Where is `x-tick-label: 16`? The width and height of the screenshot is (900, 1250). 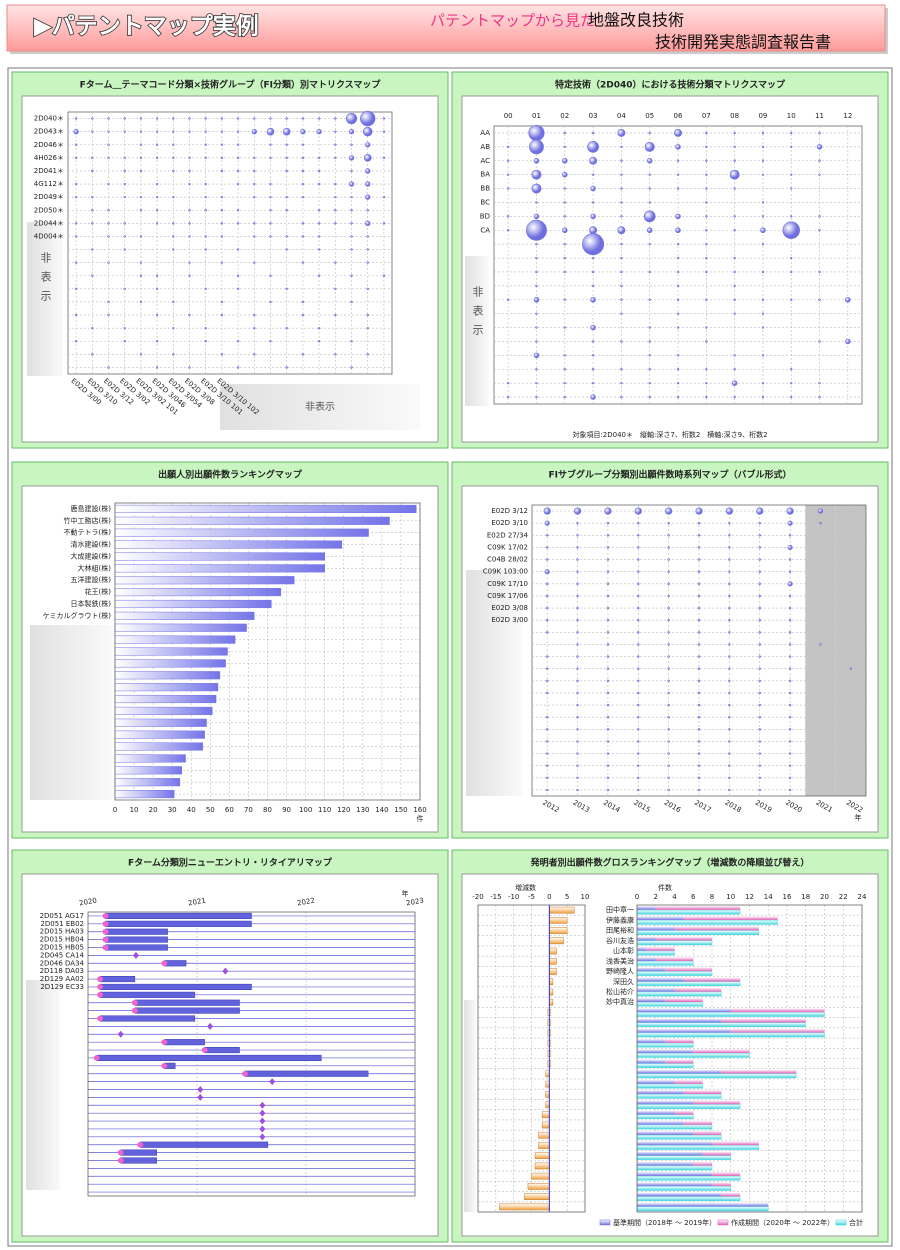
x-tick-label: 16 is located at coordinates (787, 897).